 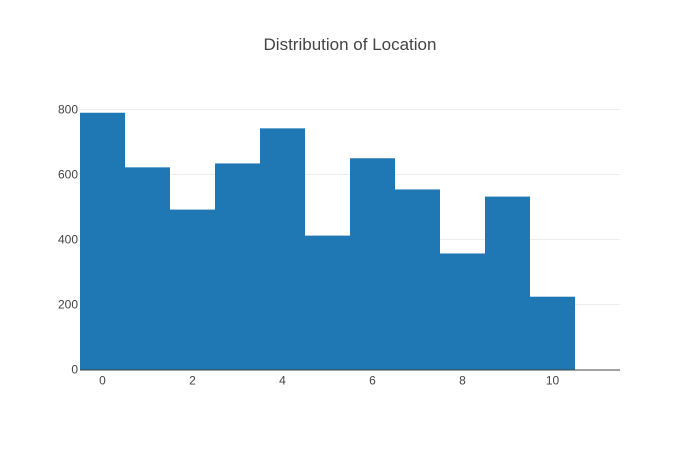 What do you see at coordinates (192, 381) in the screenshot?
I see `x-tick-label: 2` at bounding box center [192, 381].